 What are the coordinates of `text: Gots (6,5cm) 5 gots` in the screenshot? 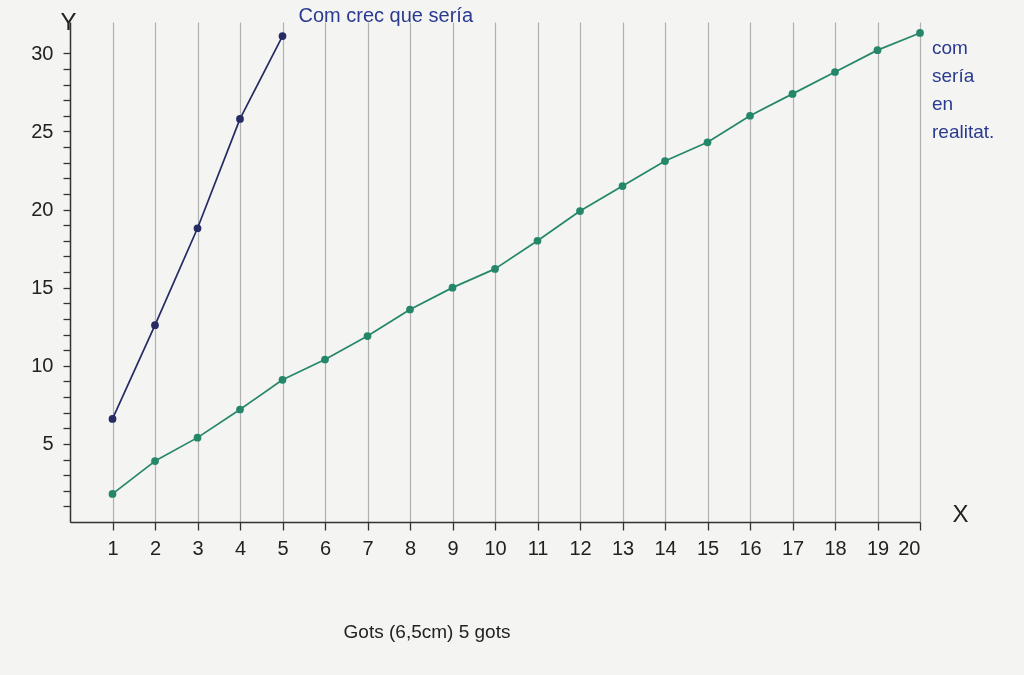 It's located at (427, 631).